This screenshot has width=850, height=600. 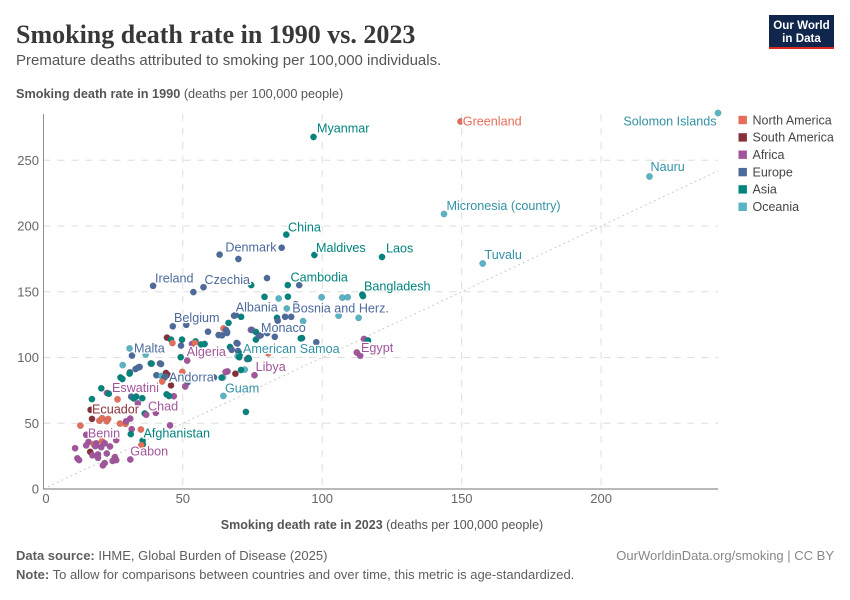 What do you see at coordinates (397, 287) in the screenshot?
I see `svg-text: Bangladesh` at bounding box center [397, 287].